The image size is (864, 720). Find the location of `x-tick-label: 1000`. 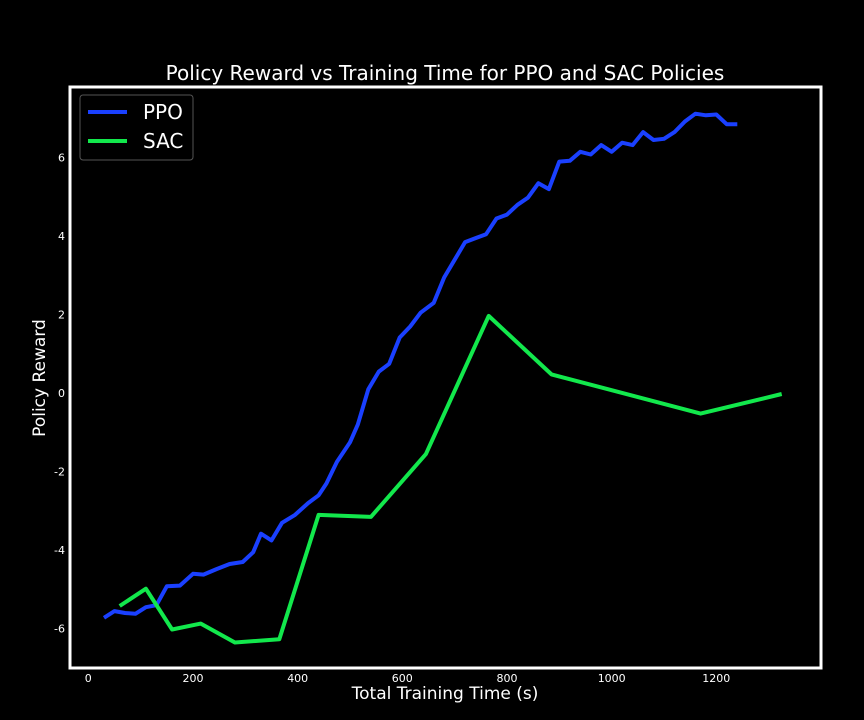

x-tick-label: 1000 is located at coordinates (612, 678).